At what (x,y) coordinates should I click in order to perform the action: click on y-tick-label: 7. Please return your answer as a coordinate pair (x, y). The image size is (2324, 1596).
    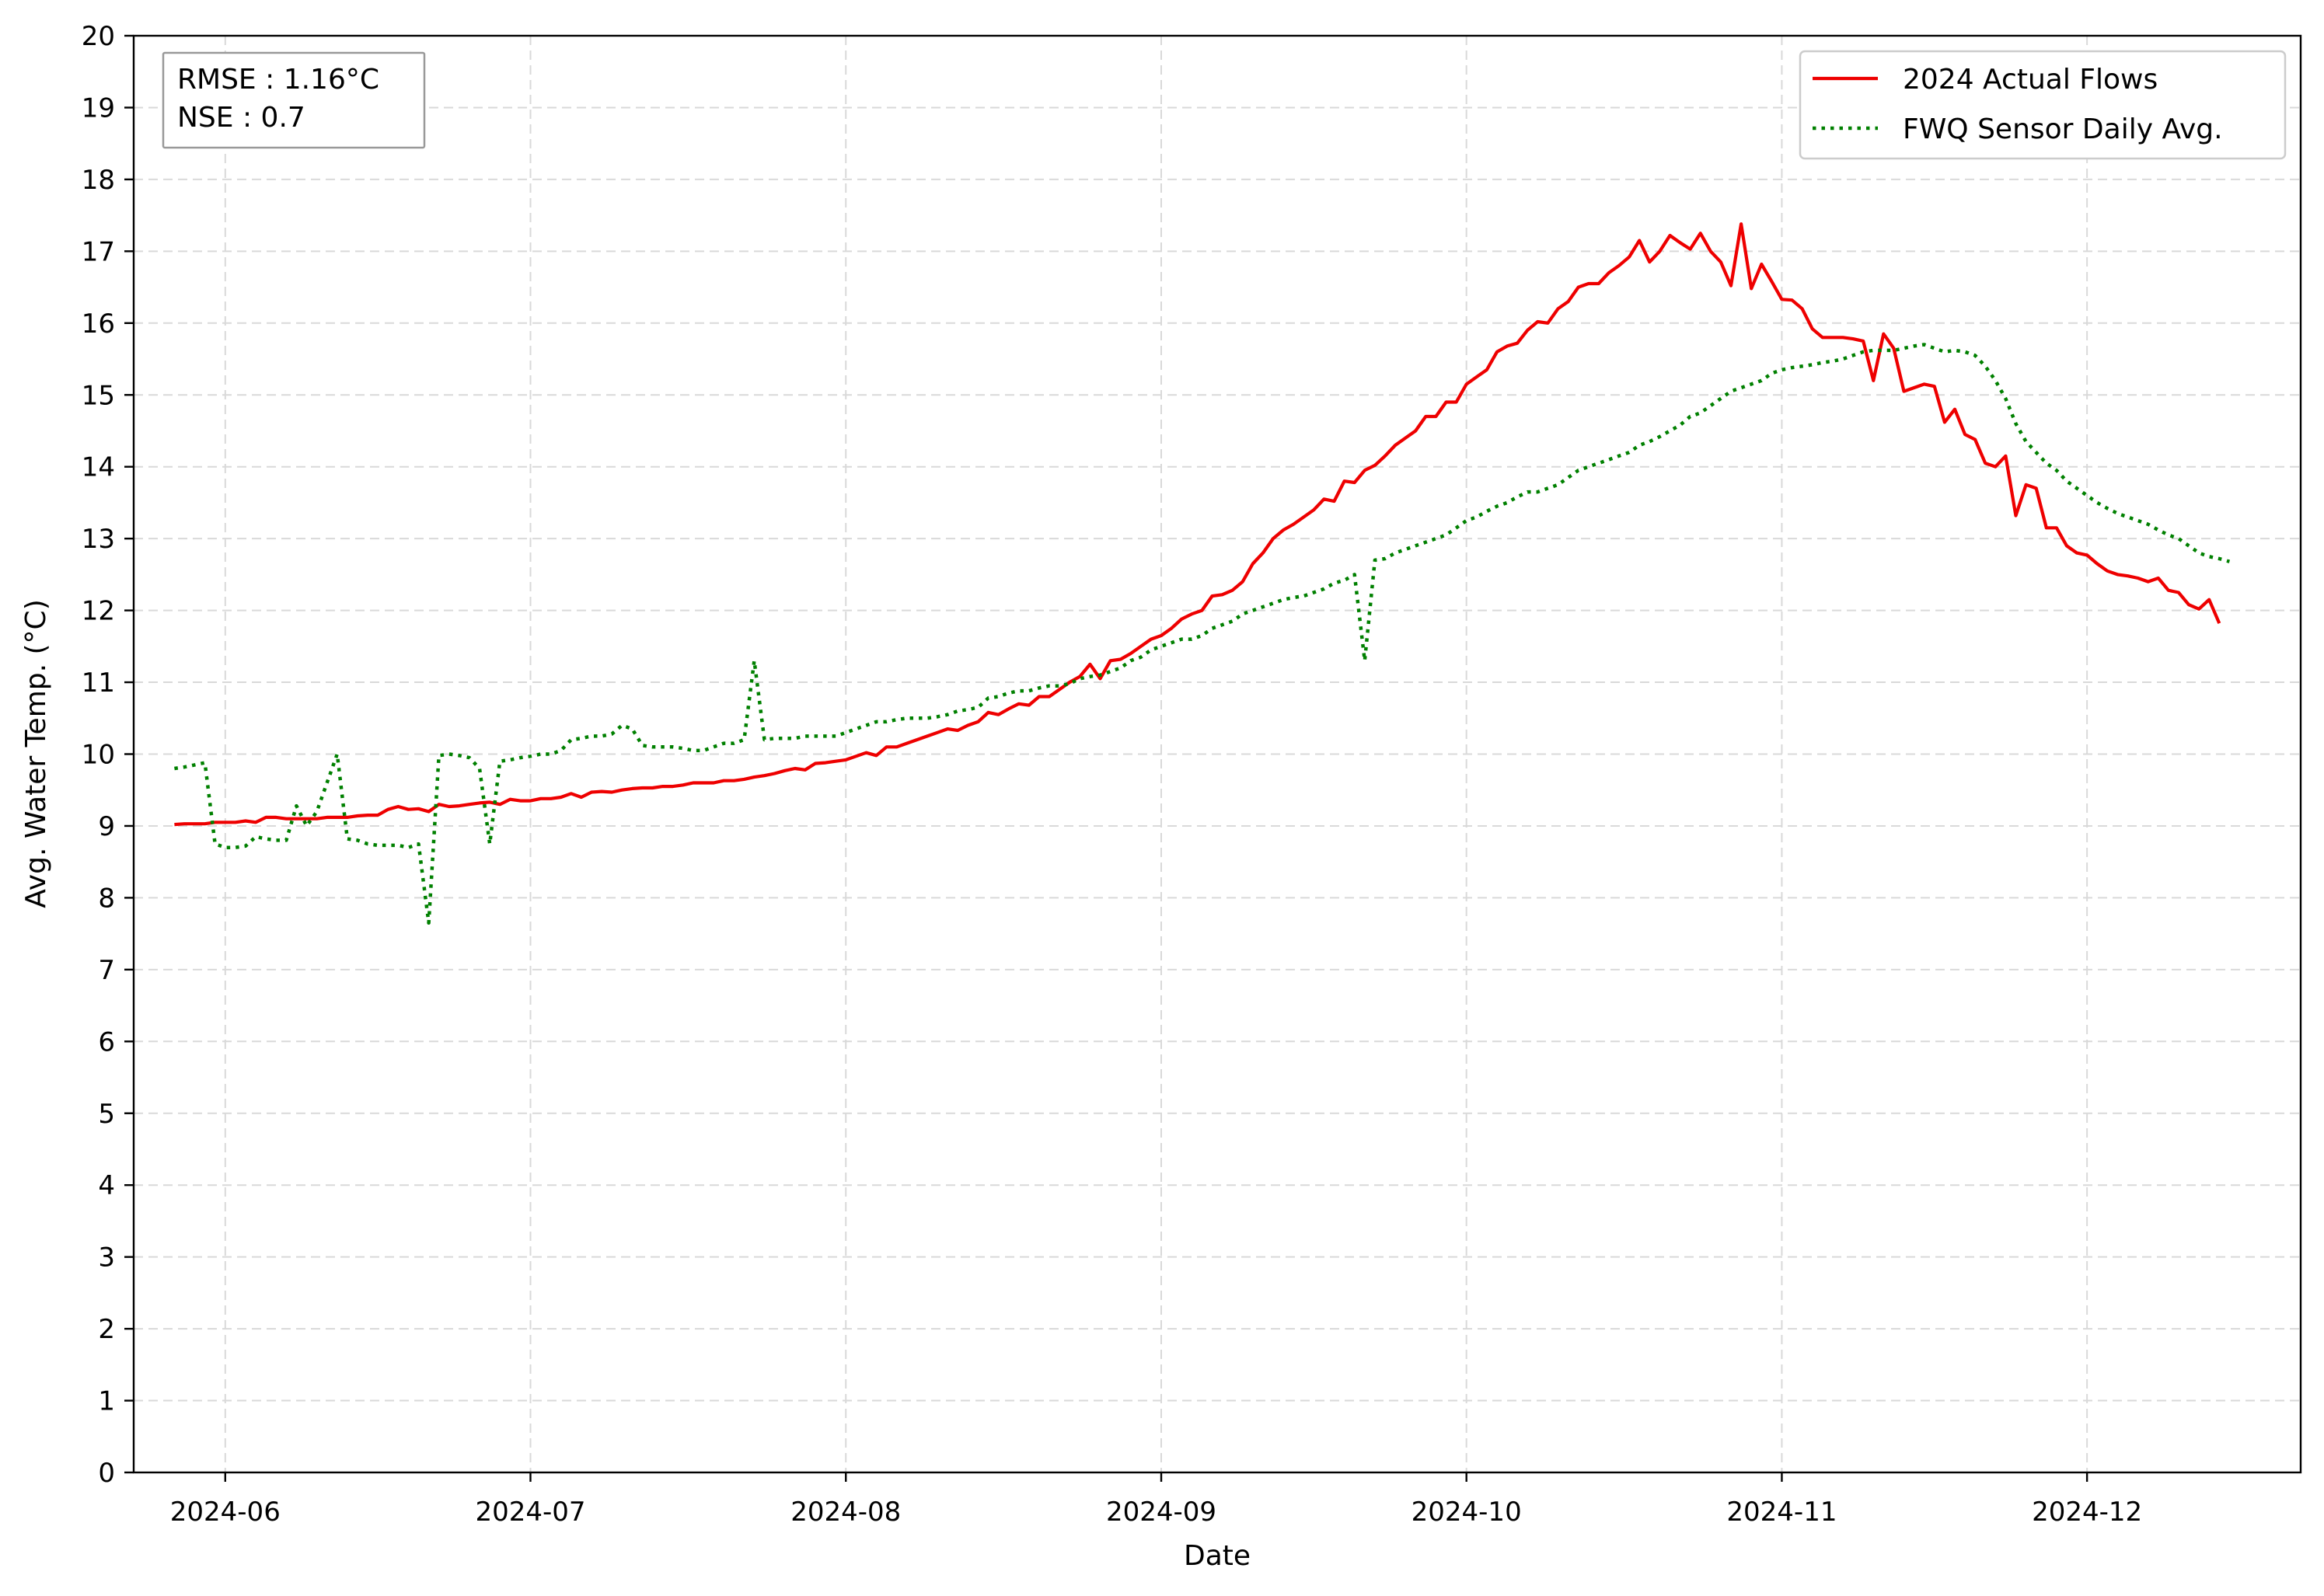
    Looking at the image, I should click on (106, 970).